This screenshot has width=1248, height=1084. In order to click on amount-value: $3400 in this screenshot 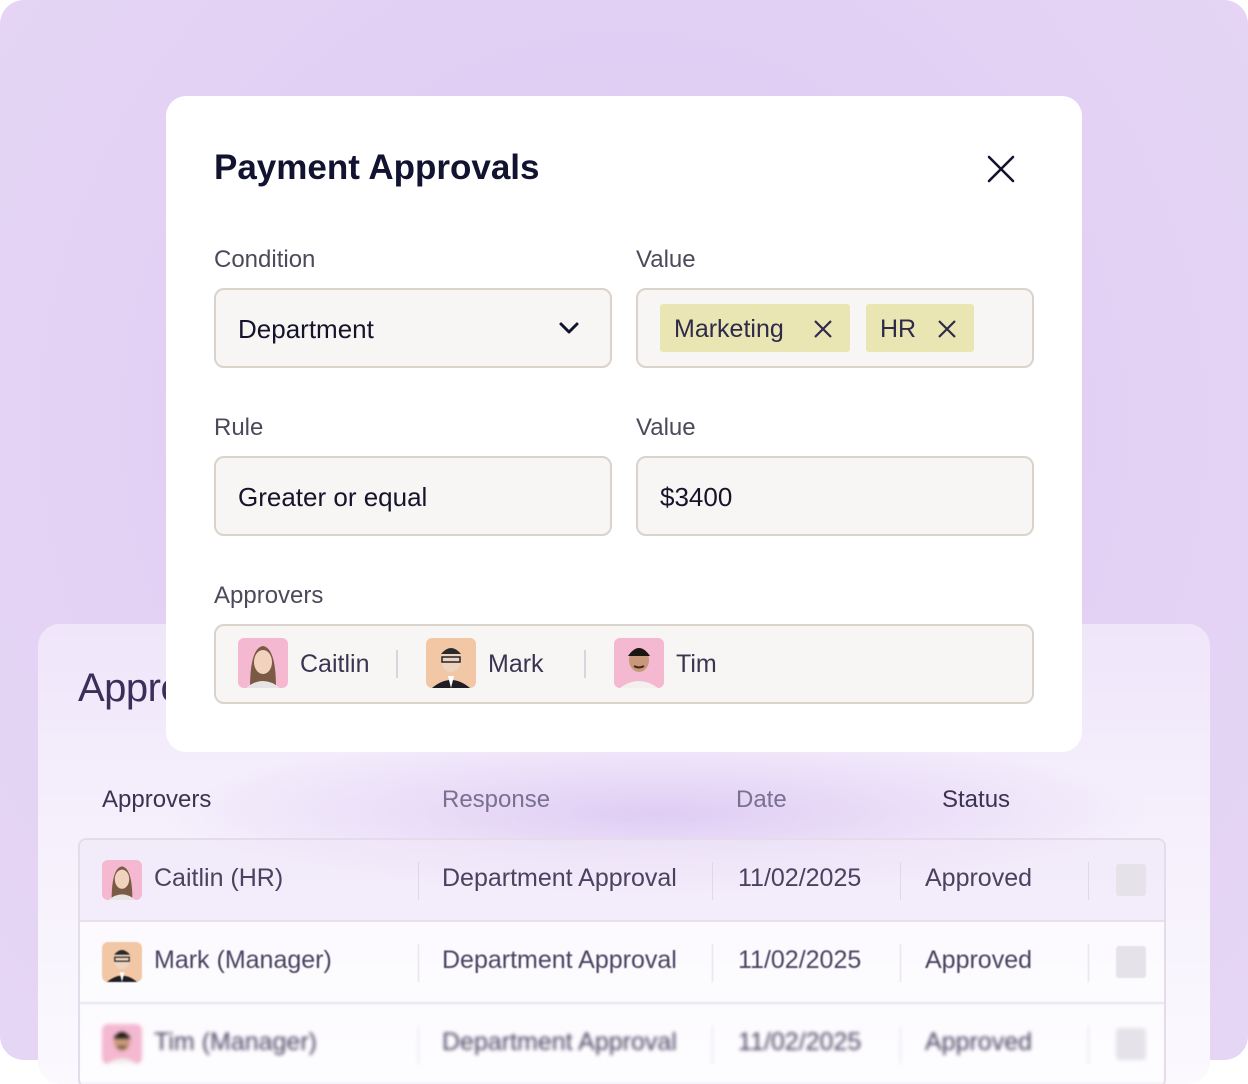, I will do `click(696, 497)`.